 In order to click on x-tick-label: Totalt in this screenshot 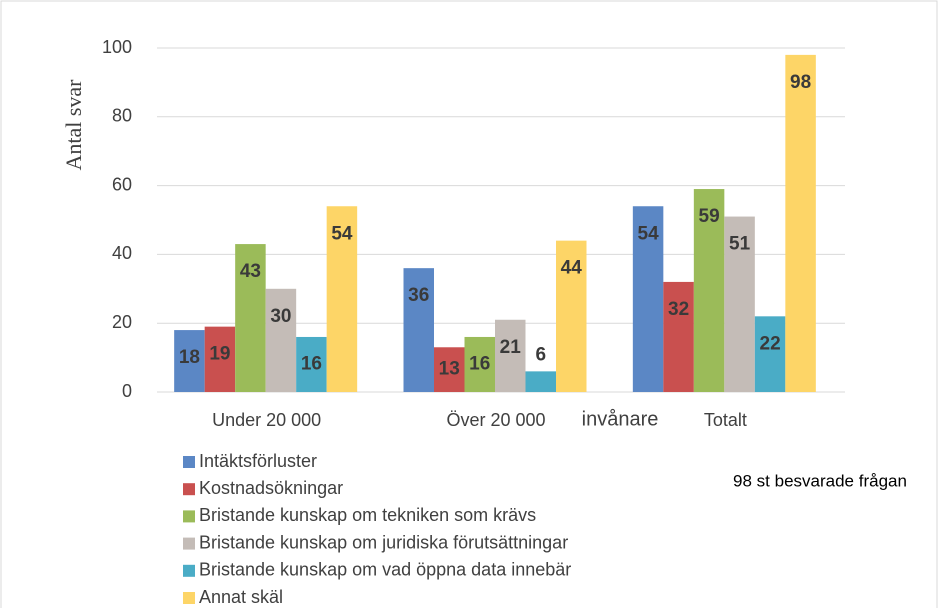, I will do `click(725, 420)`.